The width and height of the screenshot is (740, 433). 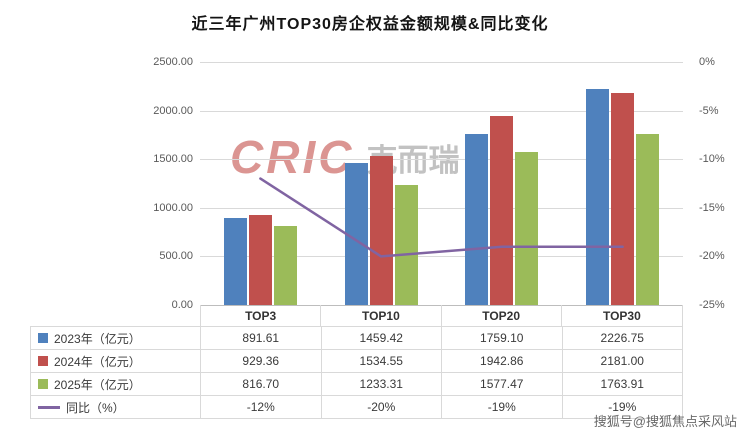 I want to click on legend-label: 2025年（亿元）, so click(x=97, y=384).